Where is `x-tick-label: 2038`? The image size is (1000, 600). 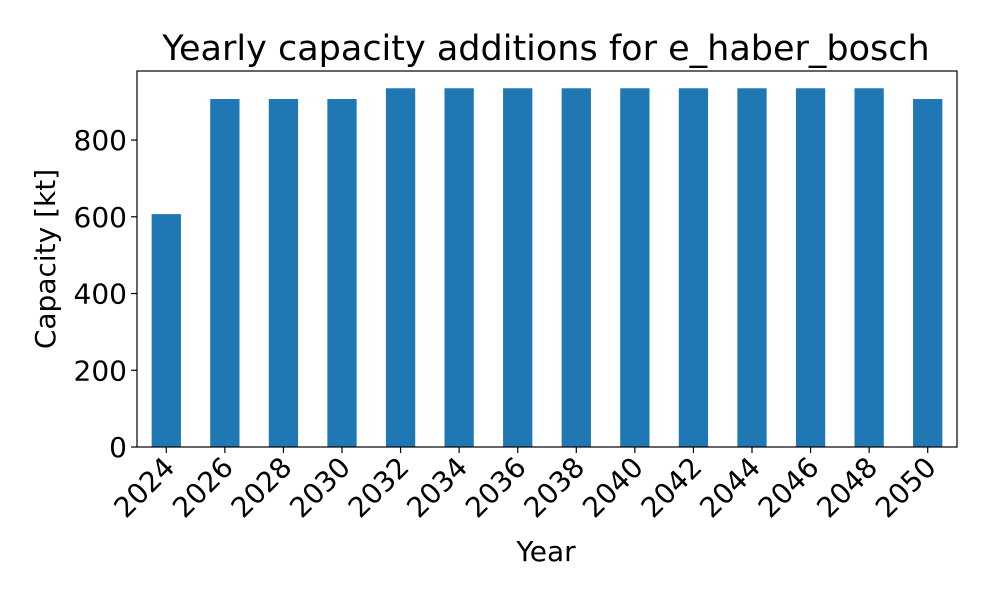 x-tick-label: 2038 is located at coordinates (555, 488).